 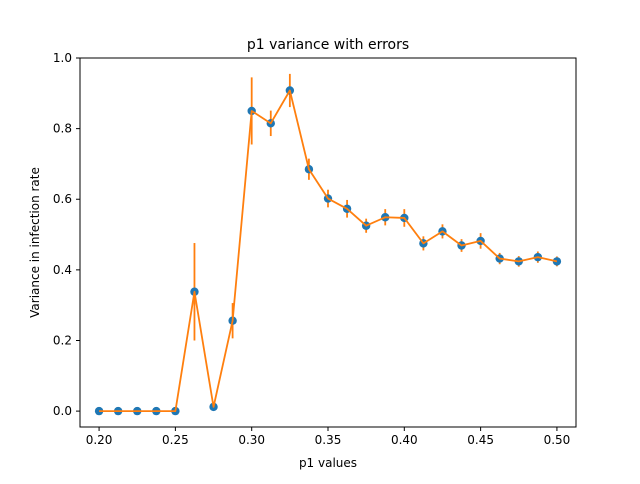 I want to click on x-tick-label: 0.30, so click(x=251, y=440).